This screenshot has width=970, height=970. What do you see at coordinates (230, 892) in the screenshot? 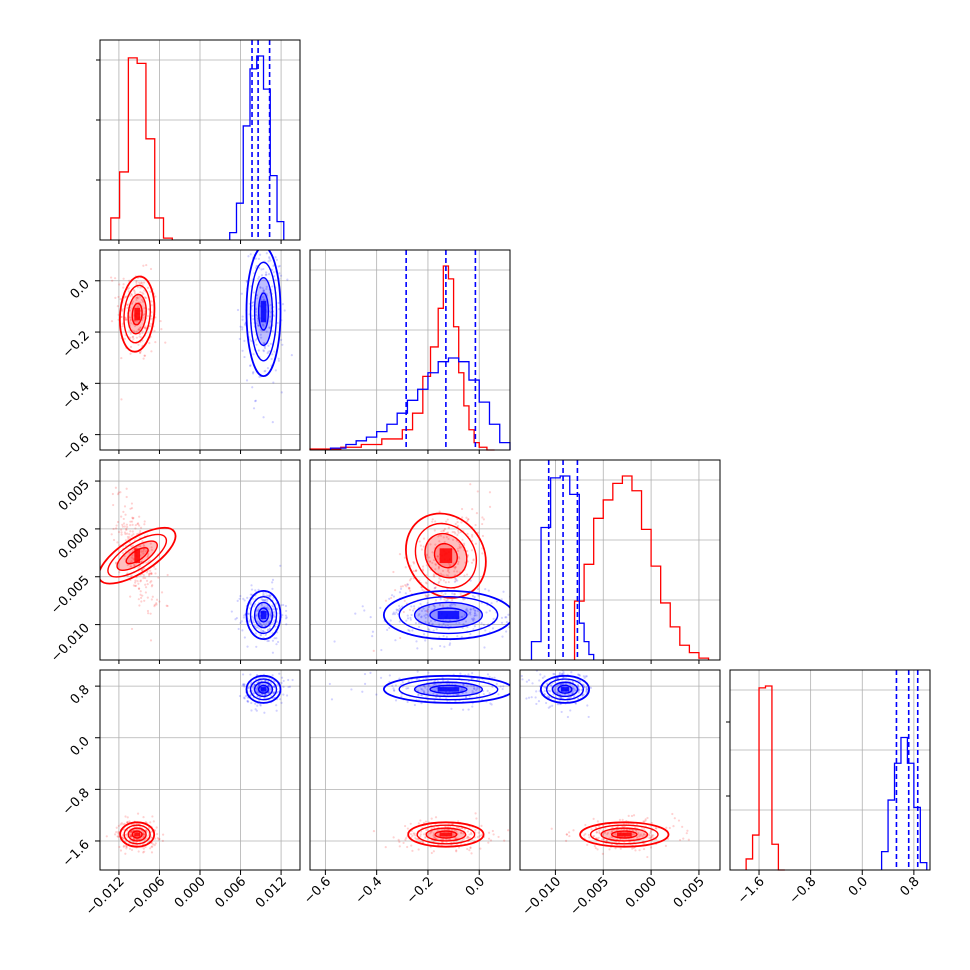
I see `xtick-label: 0.006` at bounding box center [230, 892].